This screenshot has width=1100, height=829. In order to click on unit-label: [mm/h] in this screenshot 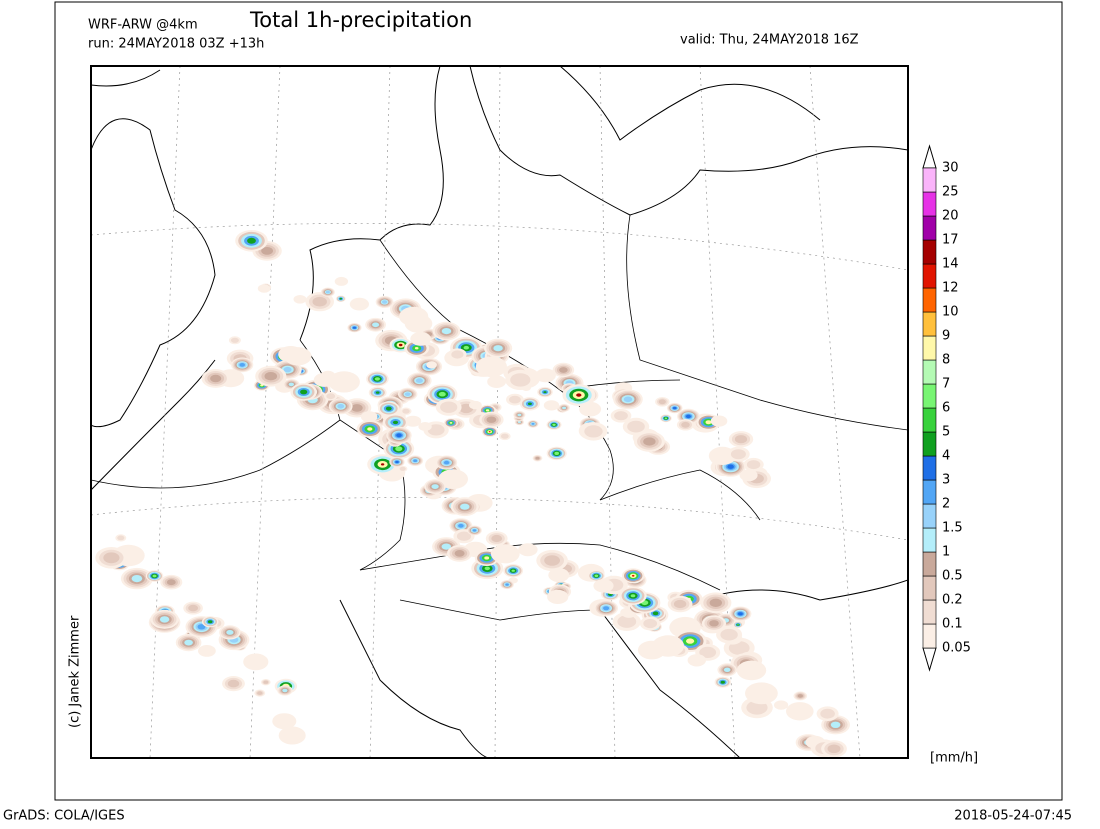, I will do `click(954, 758)`.